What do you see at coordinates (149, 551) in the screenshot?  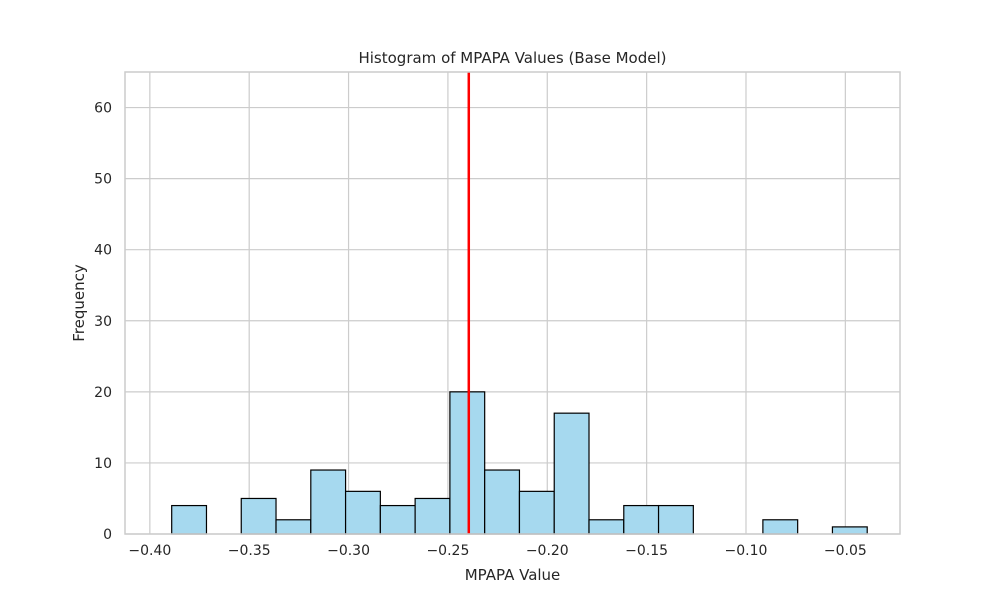 I see `x-tick-label: −0.40` at bounding box center [149, 551].